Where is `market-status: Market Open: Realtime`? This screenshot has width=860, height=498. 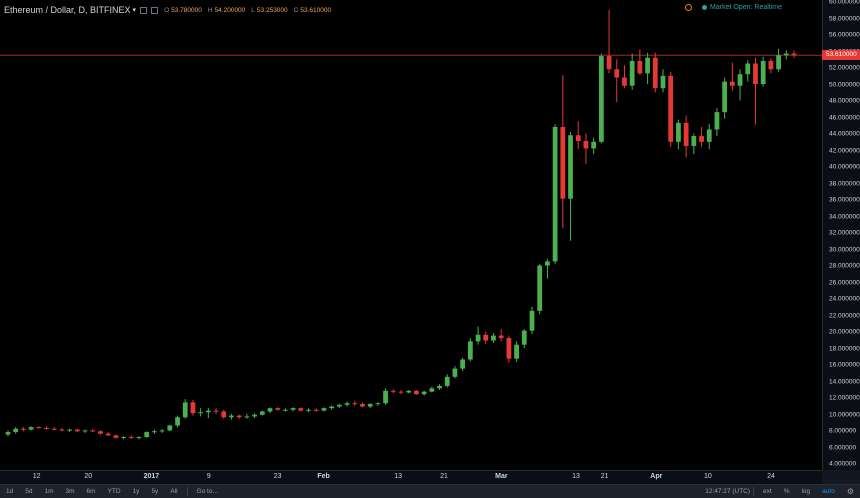 market-status: Market Open: Realtime is located at coordinates (733, 7).